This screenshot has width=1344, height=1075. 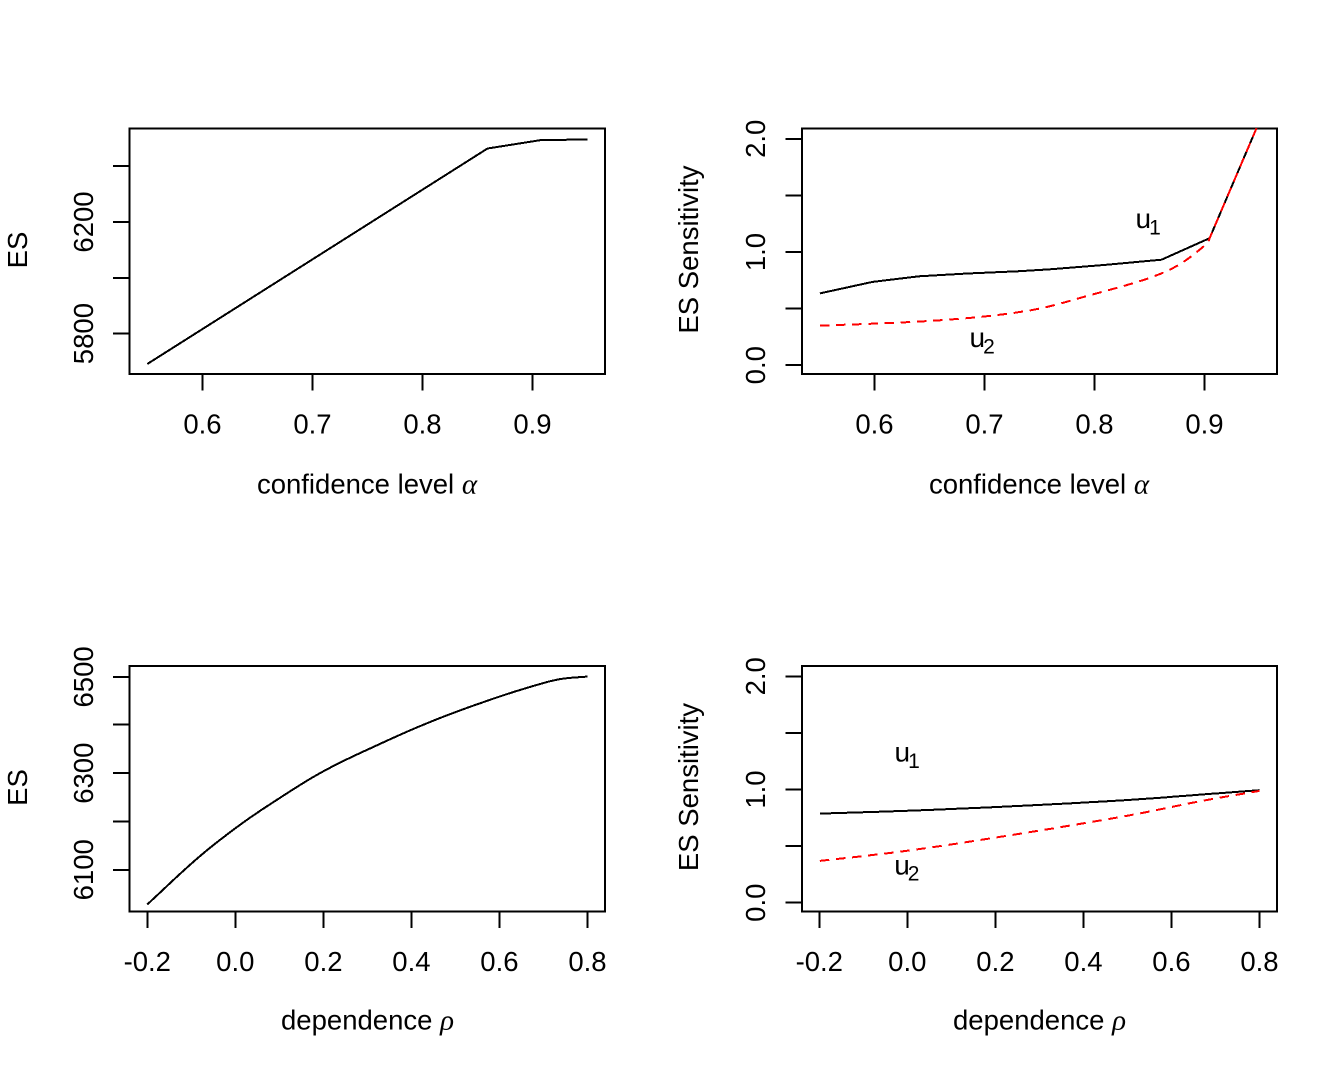 I want to click on svg-text: 6500, so click(x=83, y=676).